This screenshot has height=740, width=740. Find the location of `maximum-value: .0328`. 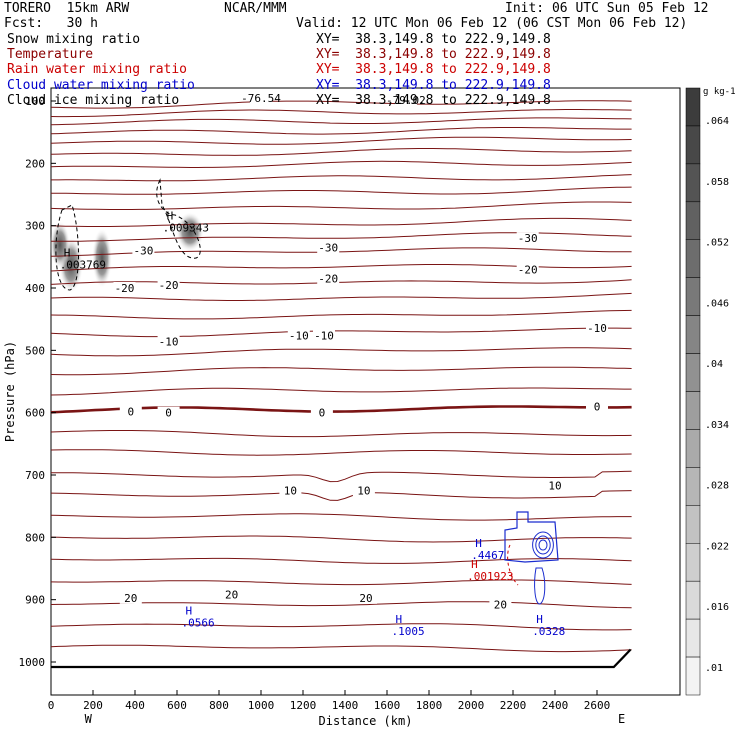

maximum-value: .0328 is located at coordinates (548, 631).